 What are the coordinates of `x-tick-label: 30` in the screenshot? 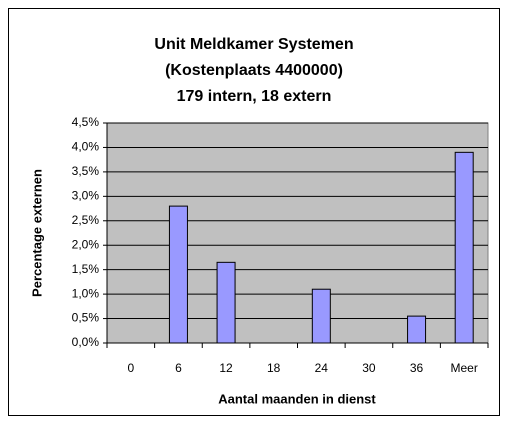 It's located at (369, 368).